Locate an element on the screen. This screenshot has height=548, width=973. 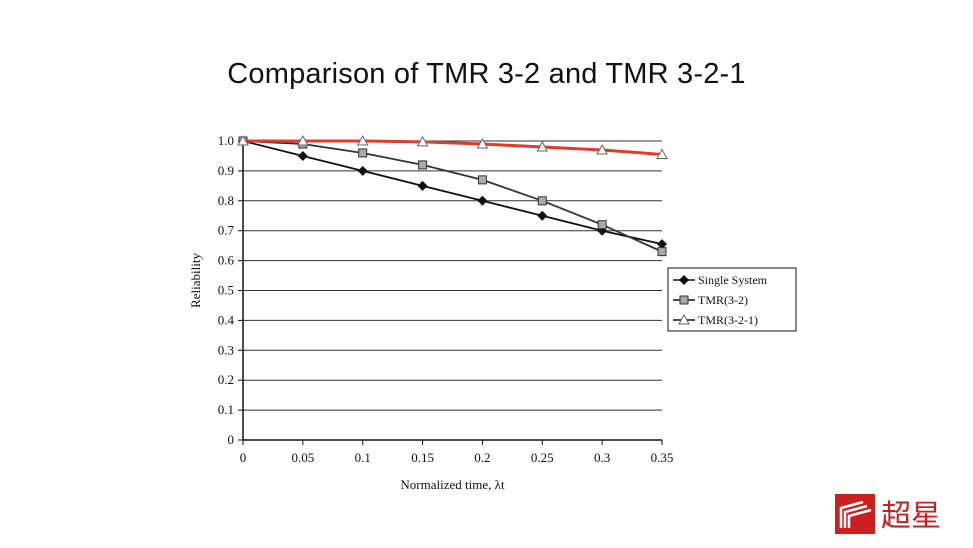
logo-text: 超星 is located at coordinates (911, 516).